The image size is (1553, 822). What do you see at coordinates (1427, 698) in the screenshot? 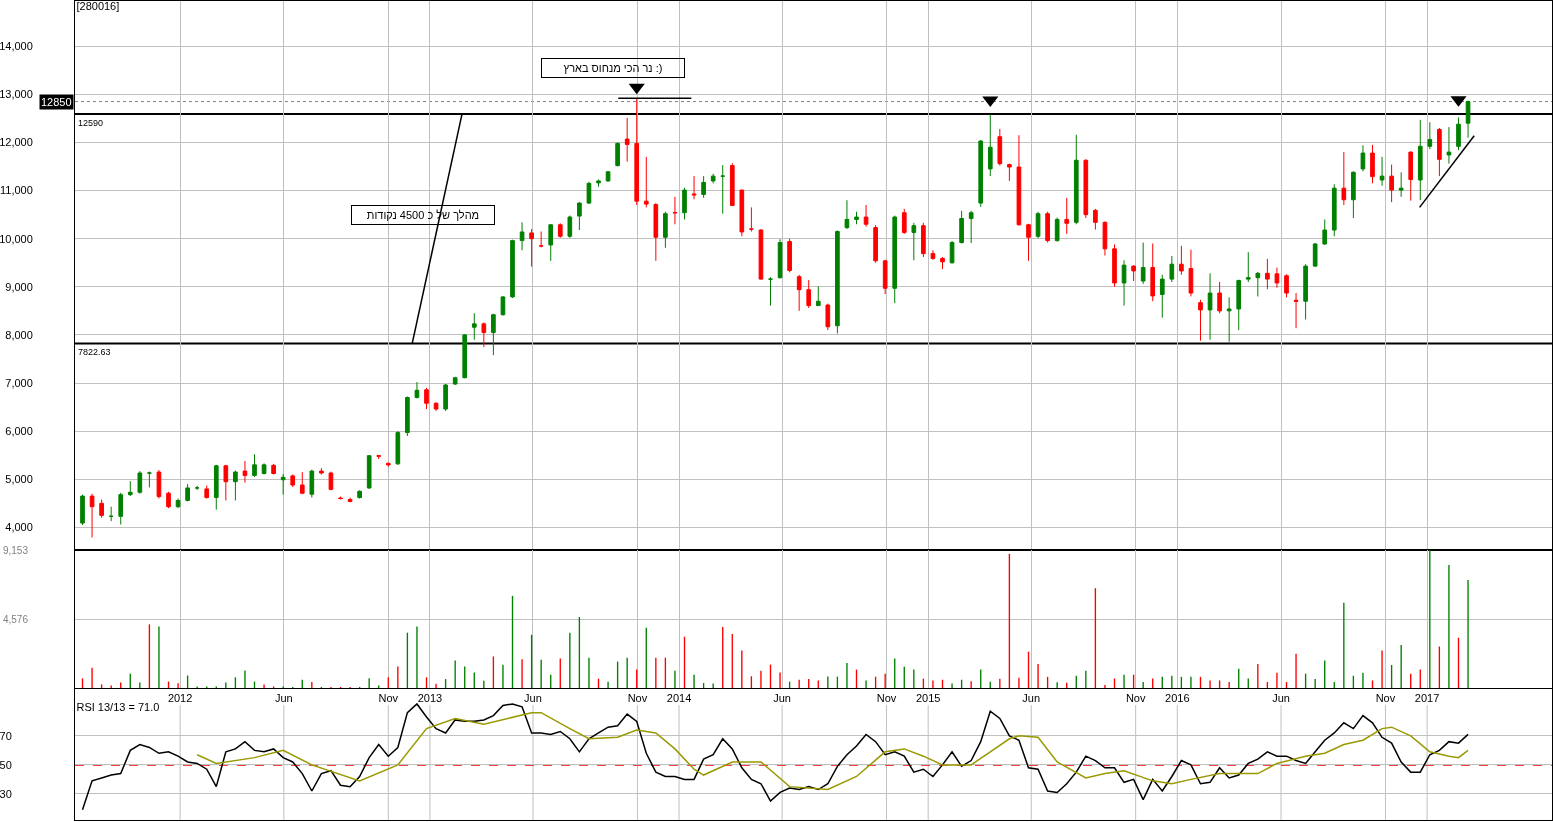
I see `x-tick-label: 2017` at bounding box center [1427, 698].